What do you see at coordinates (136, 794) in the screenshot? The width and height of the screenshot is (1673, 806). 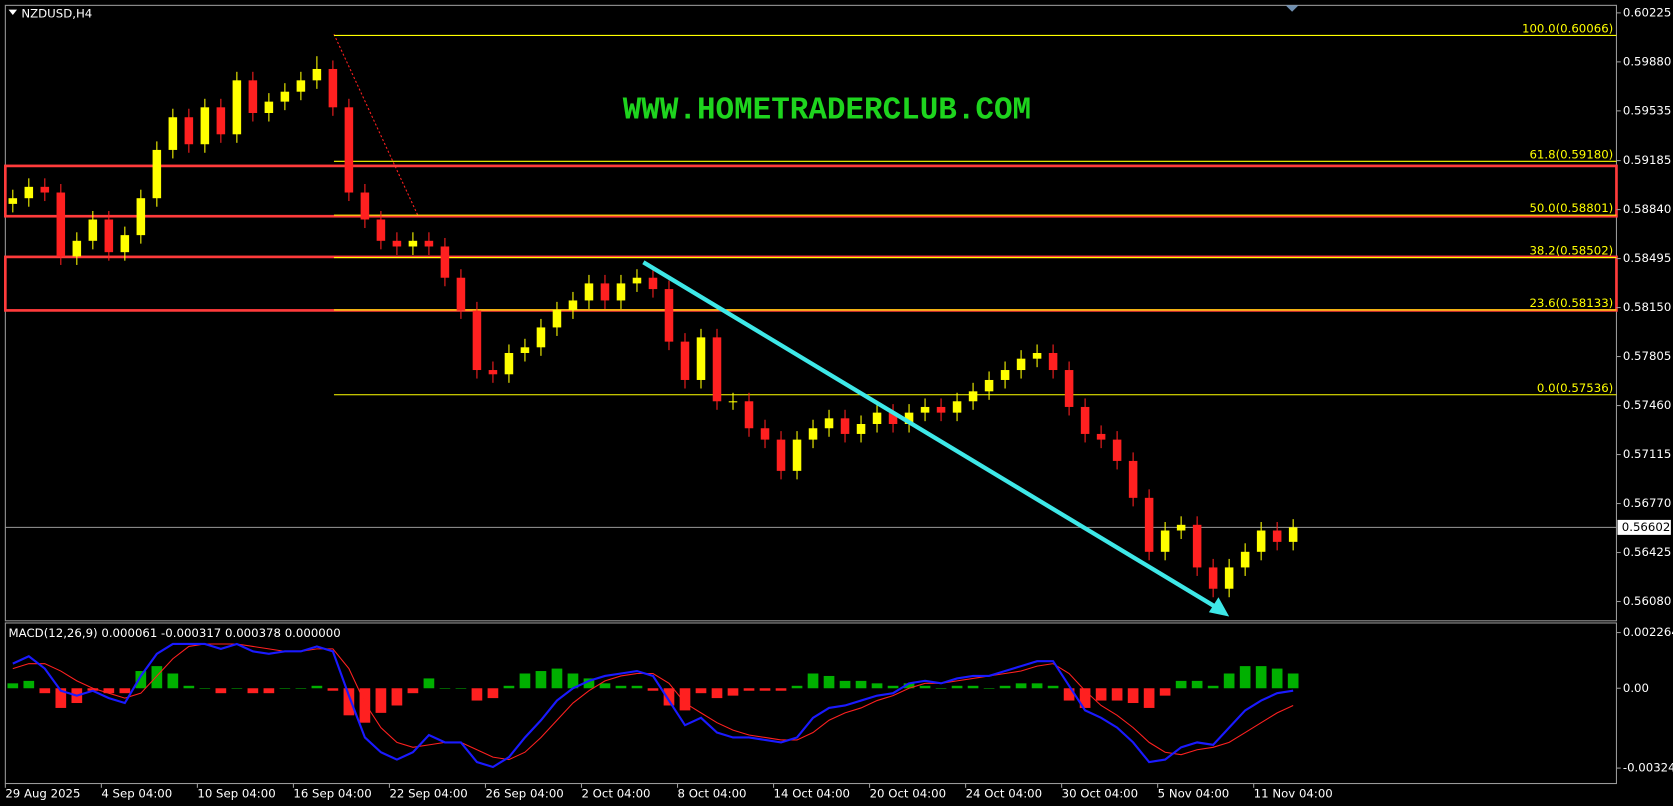 I see `x-tick-label: 4 Sep 04:00` at bounding box center [136, 794].